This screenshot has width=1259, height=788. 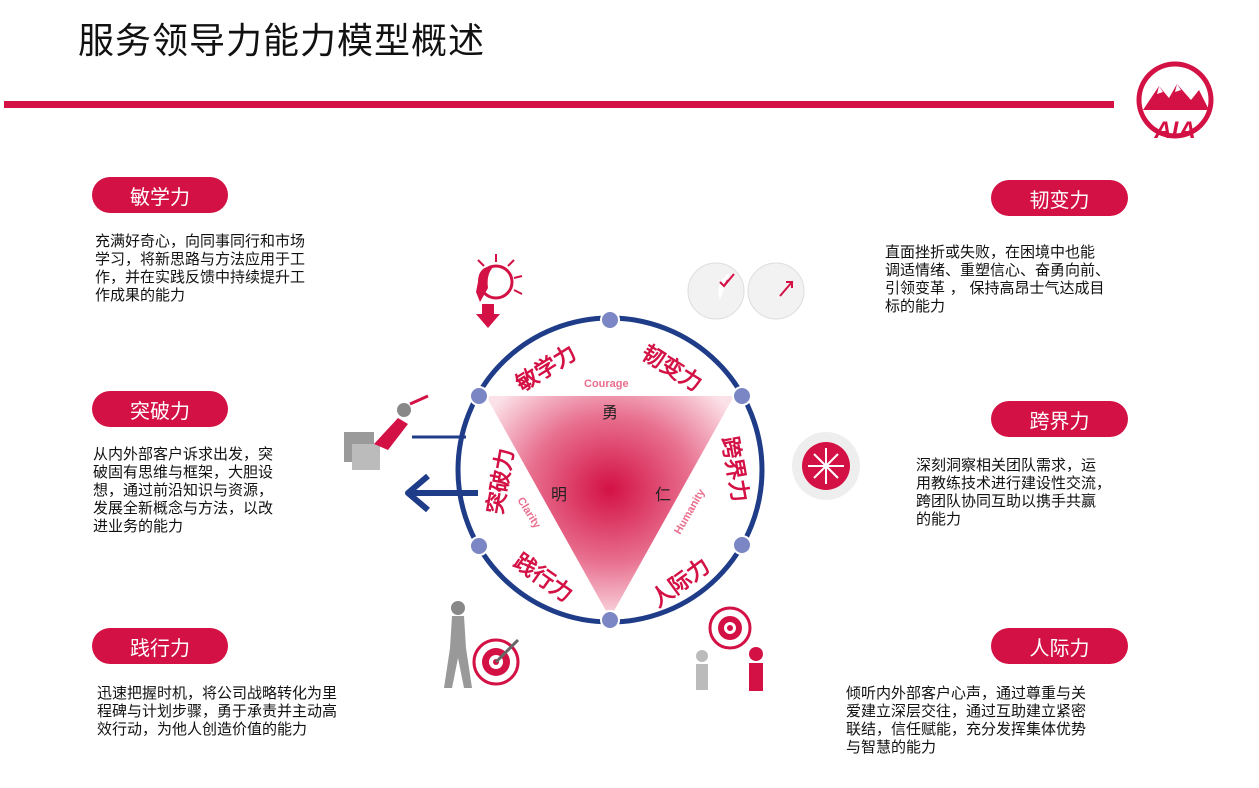 What do you see at coordinates (1174, 130) in the screenshot?
I see `logo-text: AIA` at bounding box center [1174, 130].